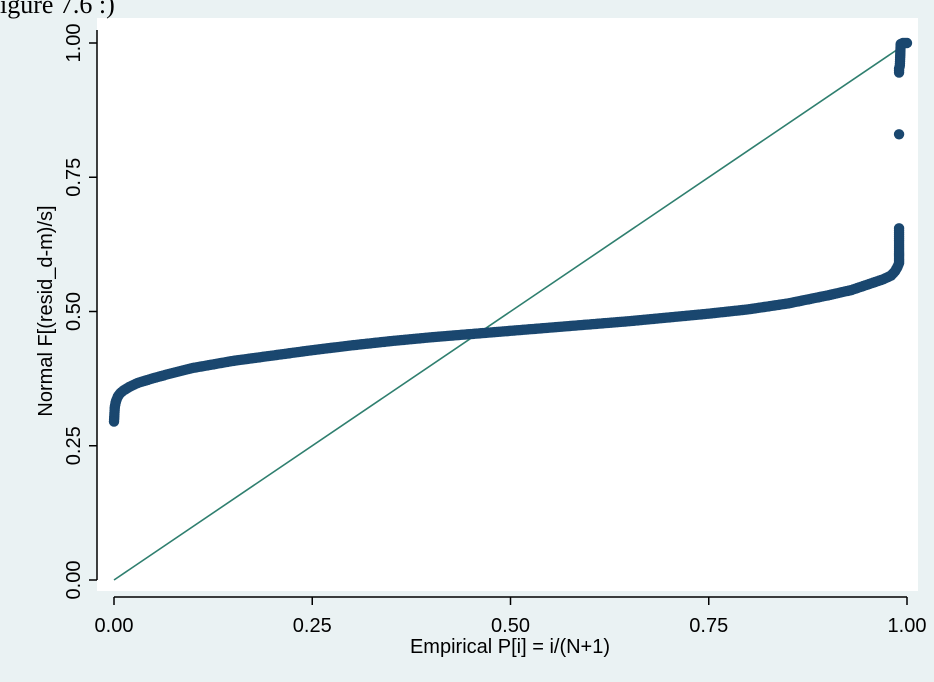 Image resolution: width=934 pixels, height=682 pixels. Describe the element at coordinates (74, 177) in the screenshot. I see `y-tick-label: 0.75` at that location.